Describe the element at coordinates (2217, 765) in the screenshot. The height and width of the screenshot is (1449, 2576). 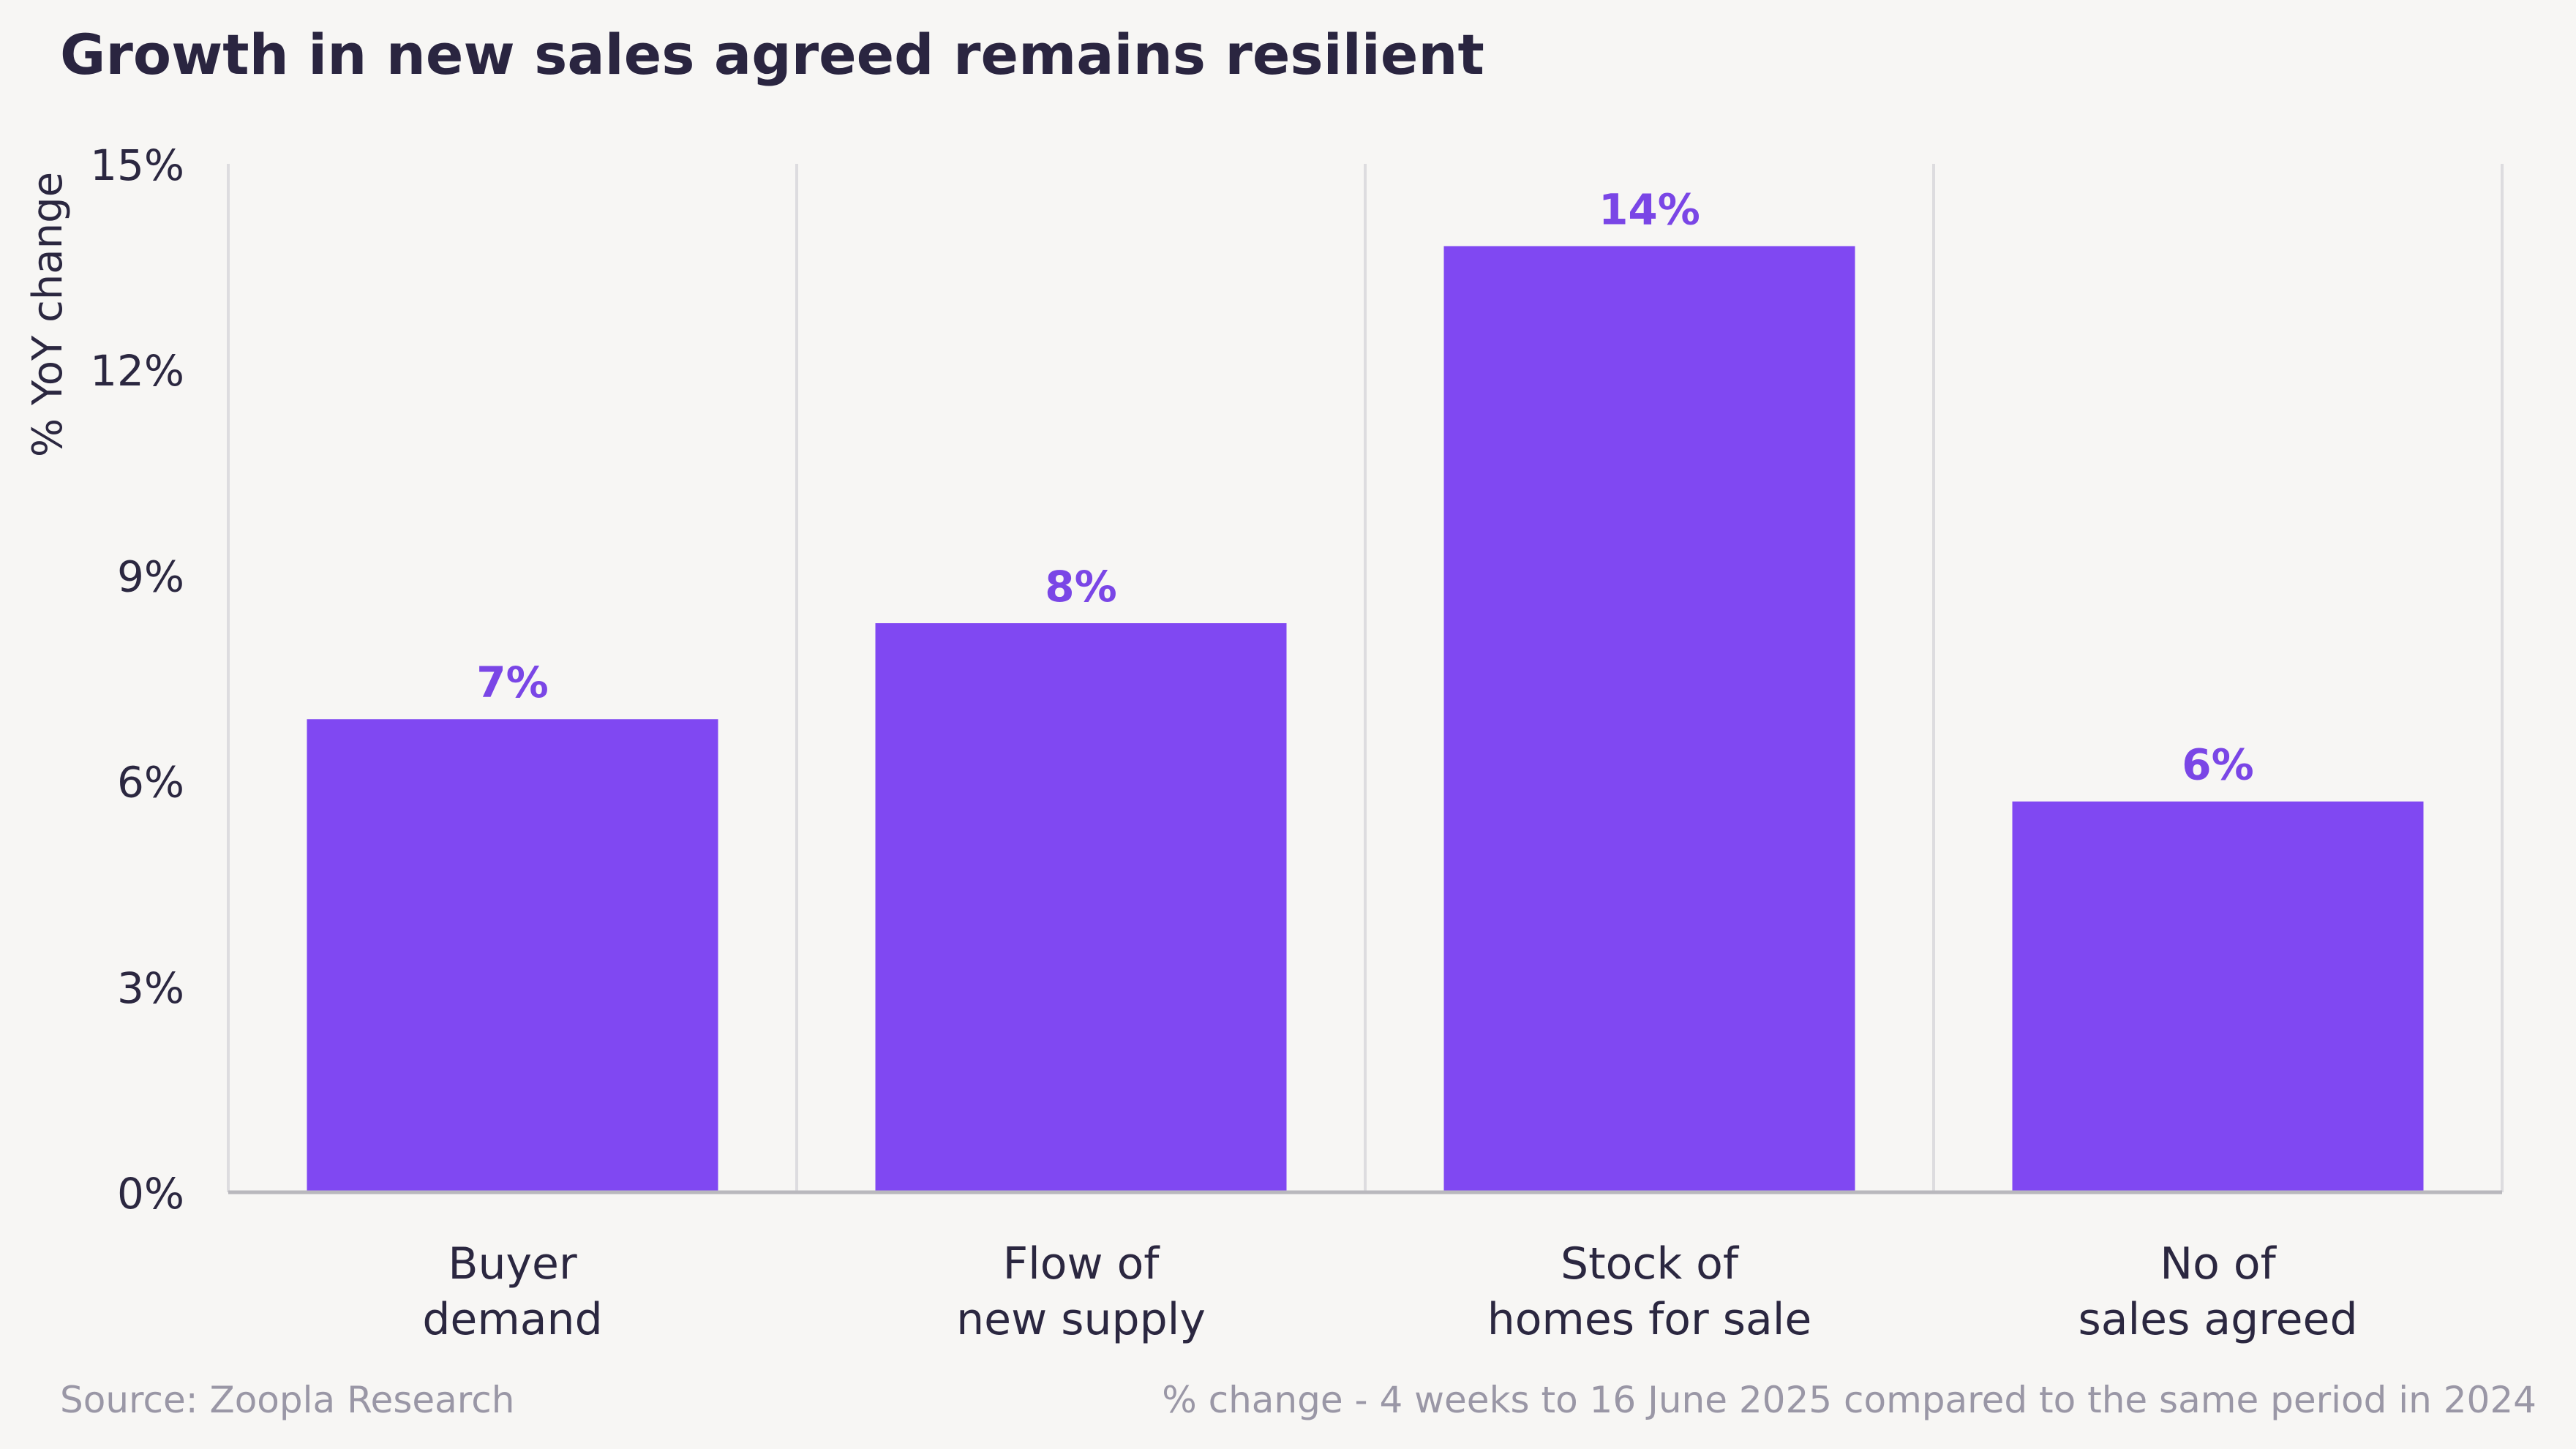
I see `data-label: 6%` at that location.